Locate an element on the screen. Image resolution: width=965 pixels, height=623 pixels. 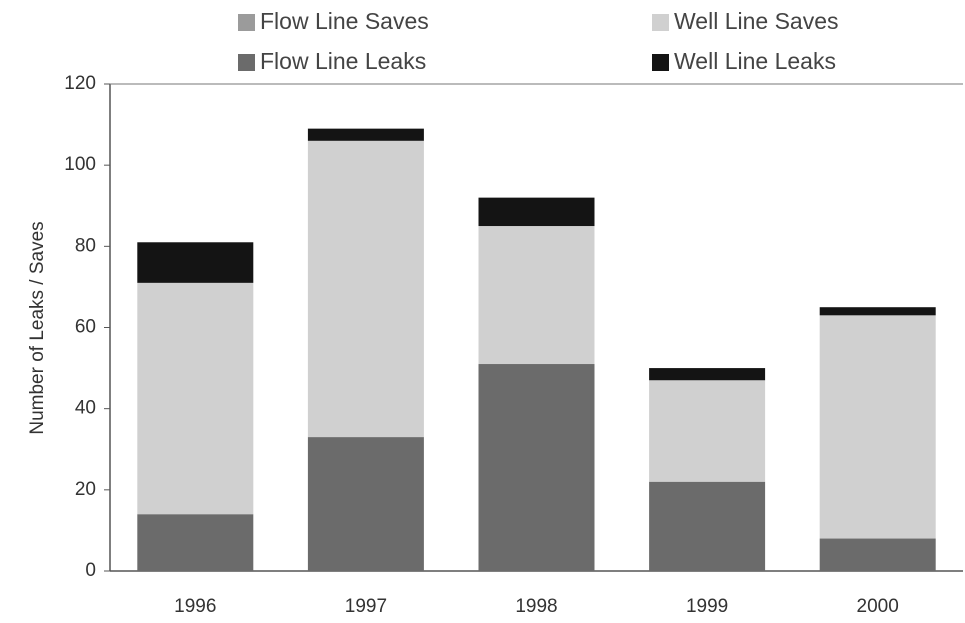
x-tick-label: 2000 is located at coordinates (878, 606).